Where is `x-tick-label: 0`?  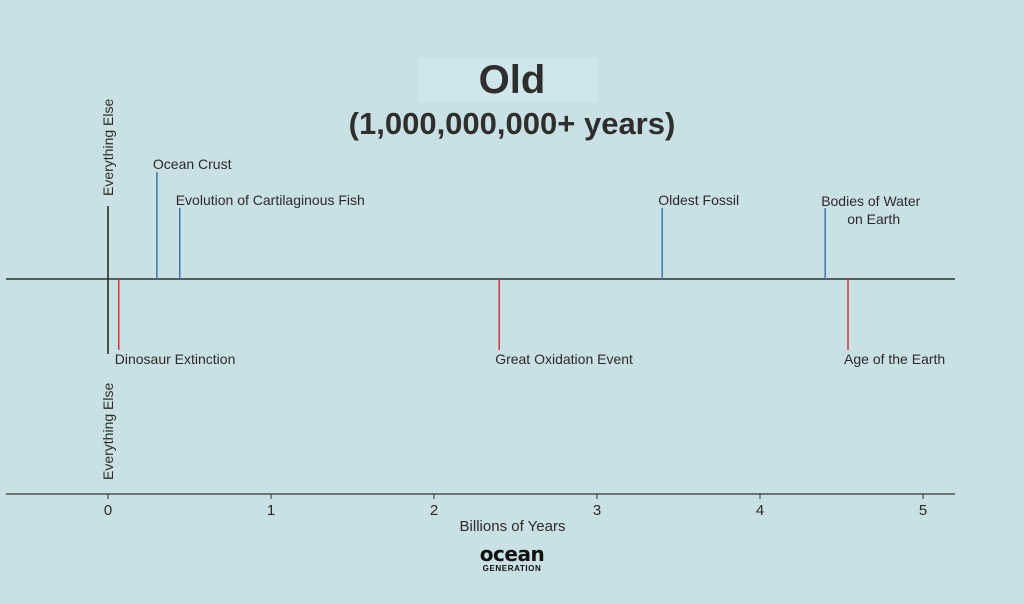
x-tick-label: 0 is located at coordinates (108, 510).